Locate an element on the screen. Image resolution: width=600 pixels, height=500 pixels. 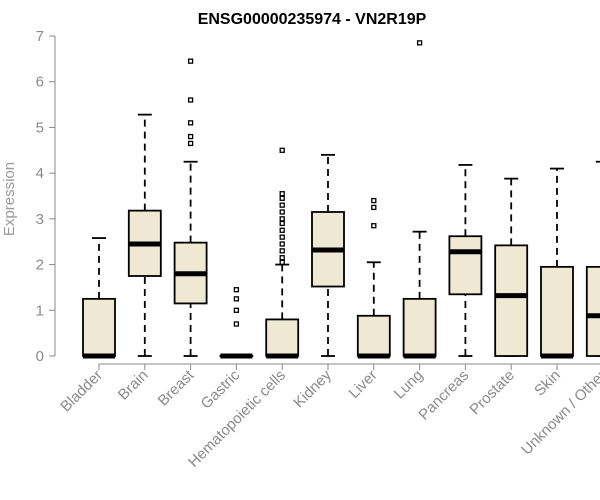
y-tick-label: 0 is located at coordinates (40, 356).